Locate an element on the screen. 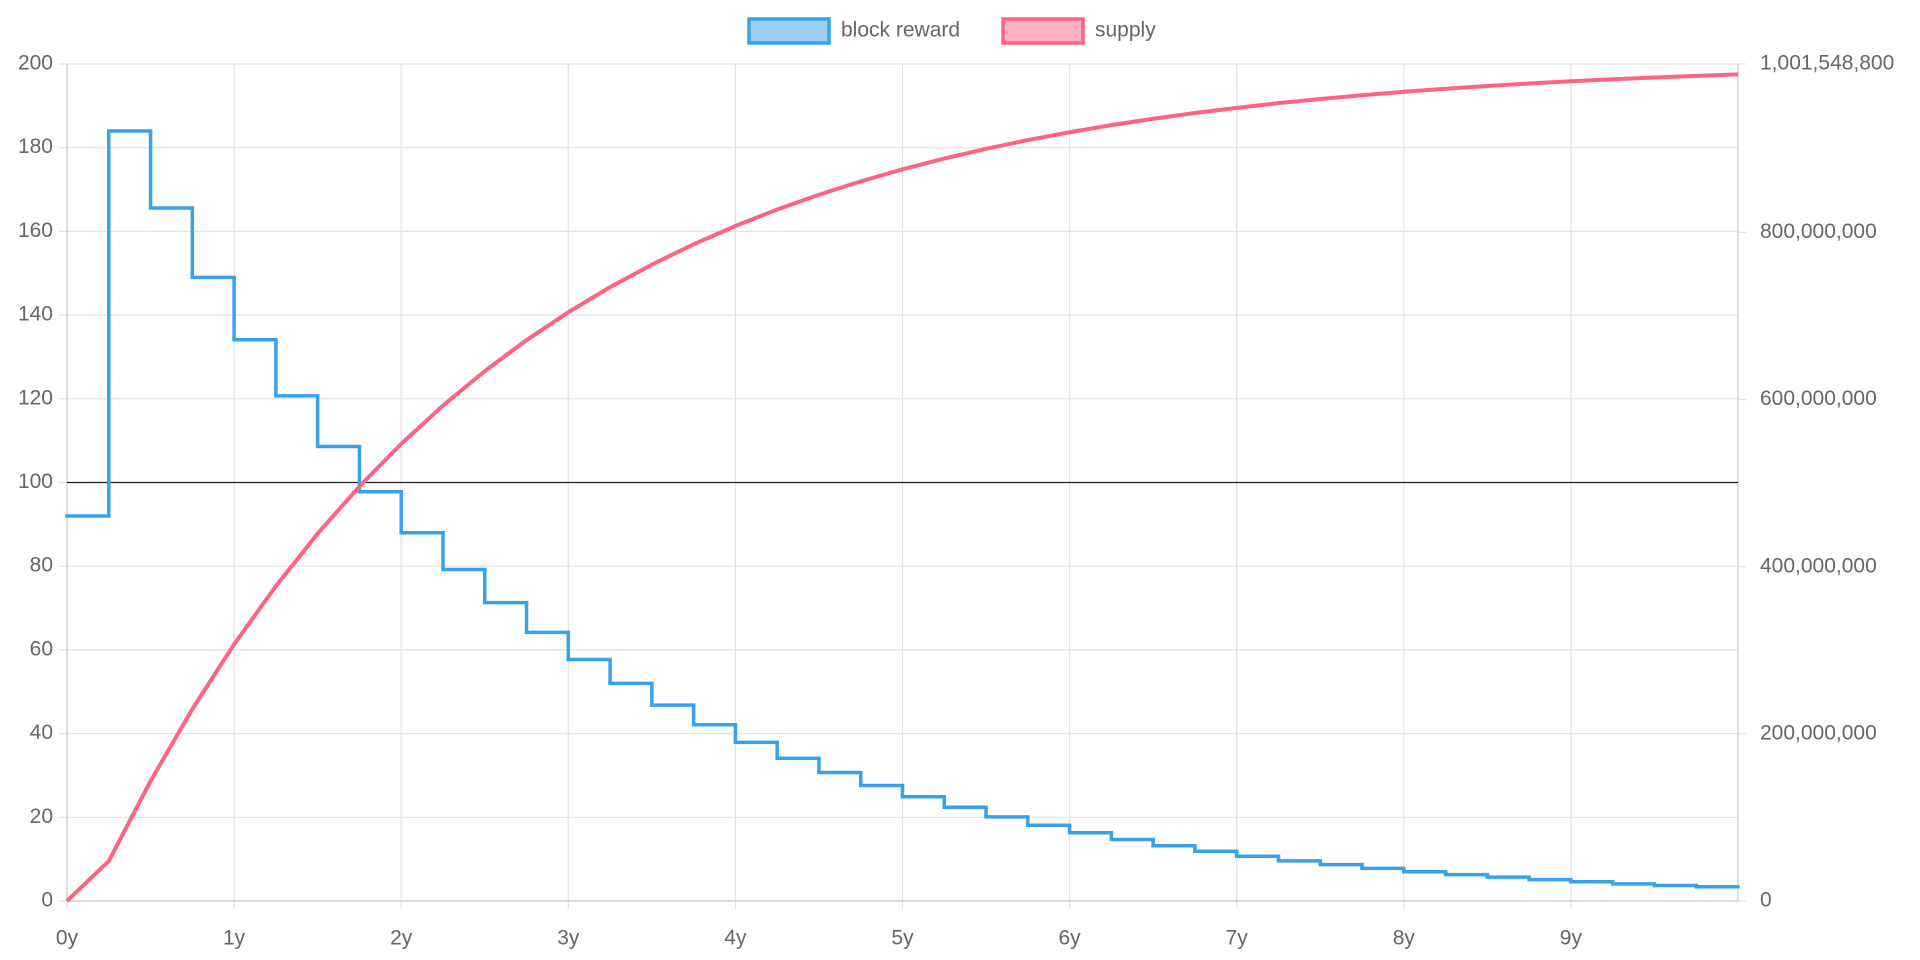 The height and width of the screenshot is (960, 1920). y2-tick-label: 1,001,548,800 is located at coordinates (1827, 63).